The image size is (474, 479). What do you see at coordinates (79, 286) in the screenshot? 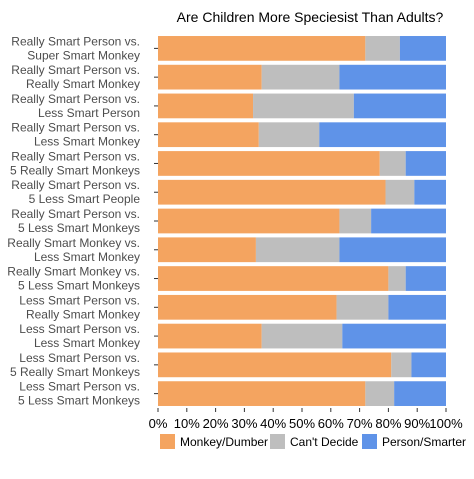
I see `category-label-9-line-2: 5 Less Smart Monkeys` at bounding box center [79, 286].